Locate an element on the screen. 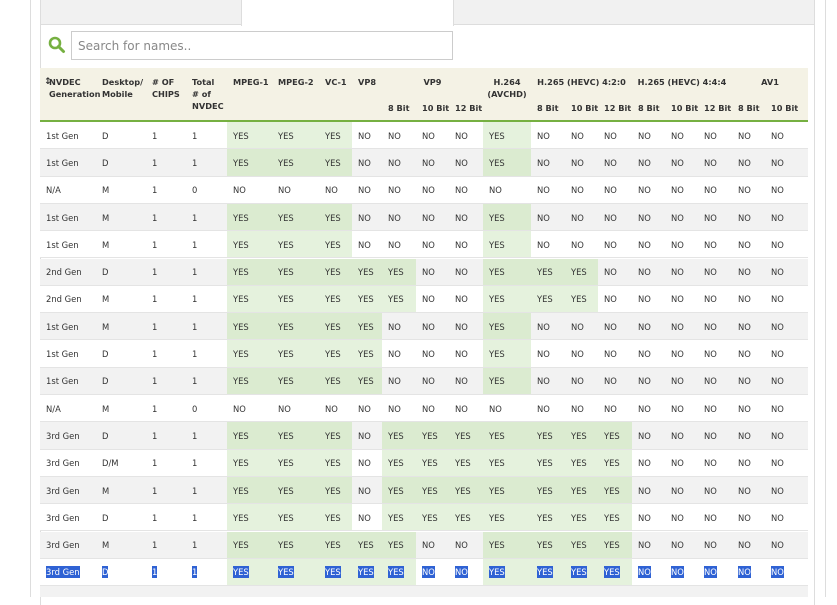  subcolumn-header: 8 Bit is located at coordinates (548, 108).